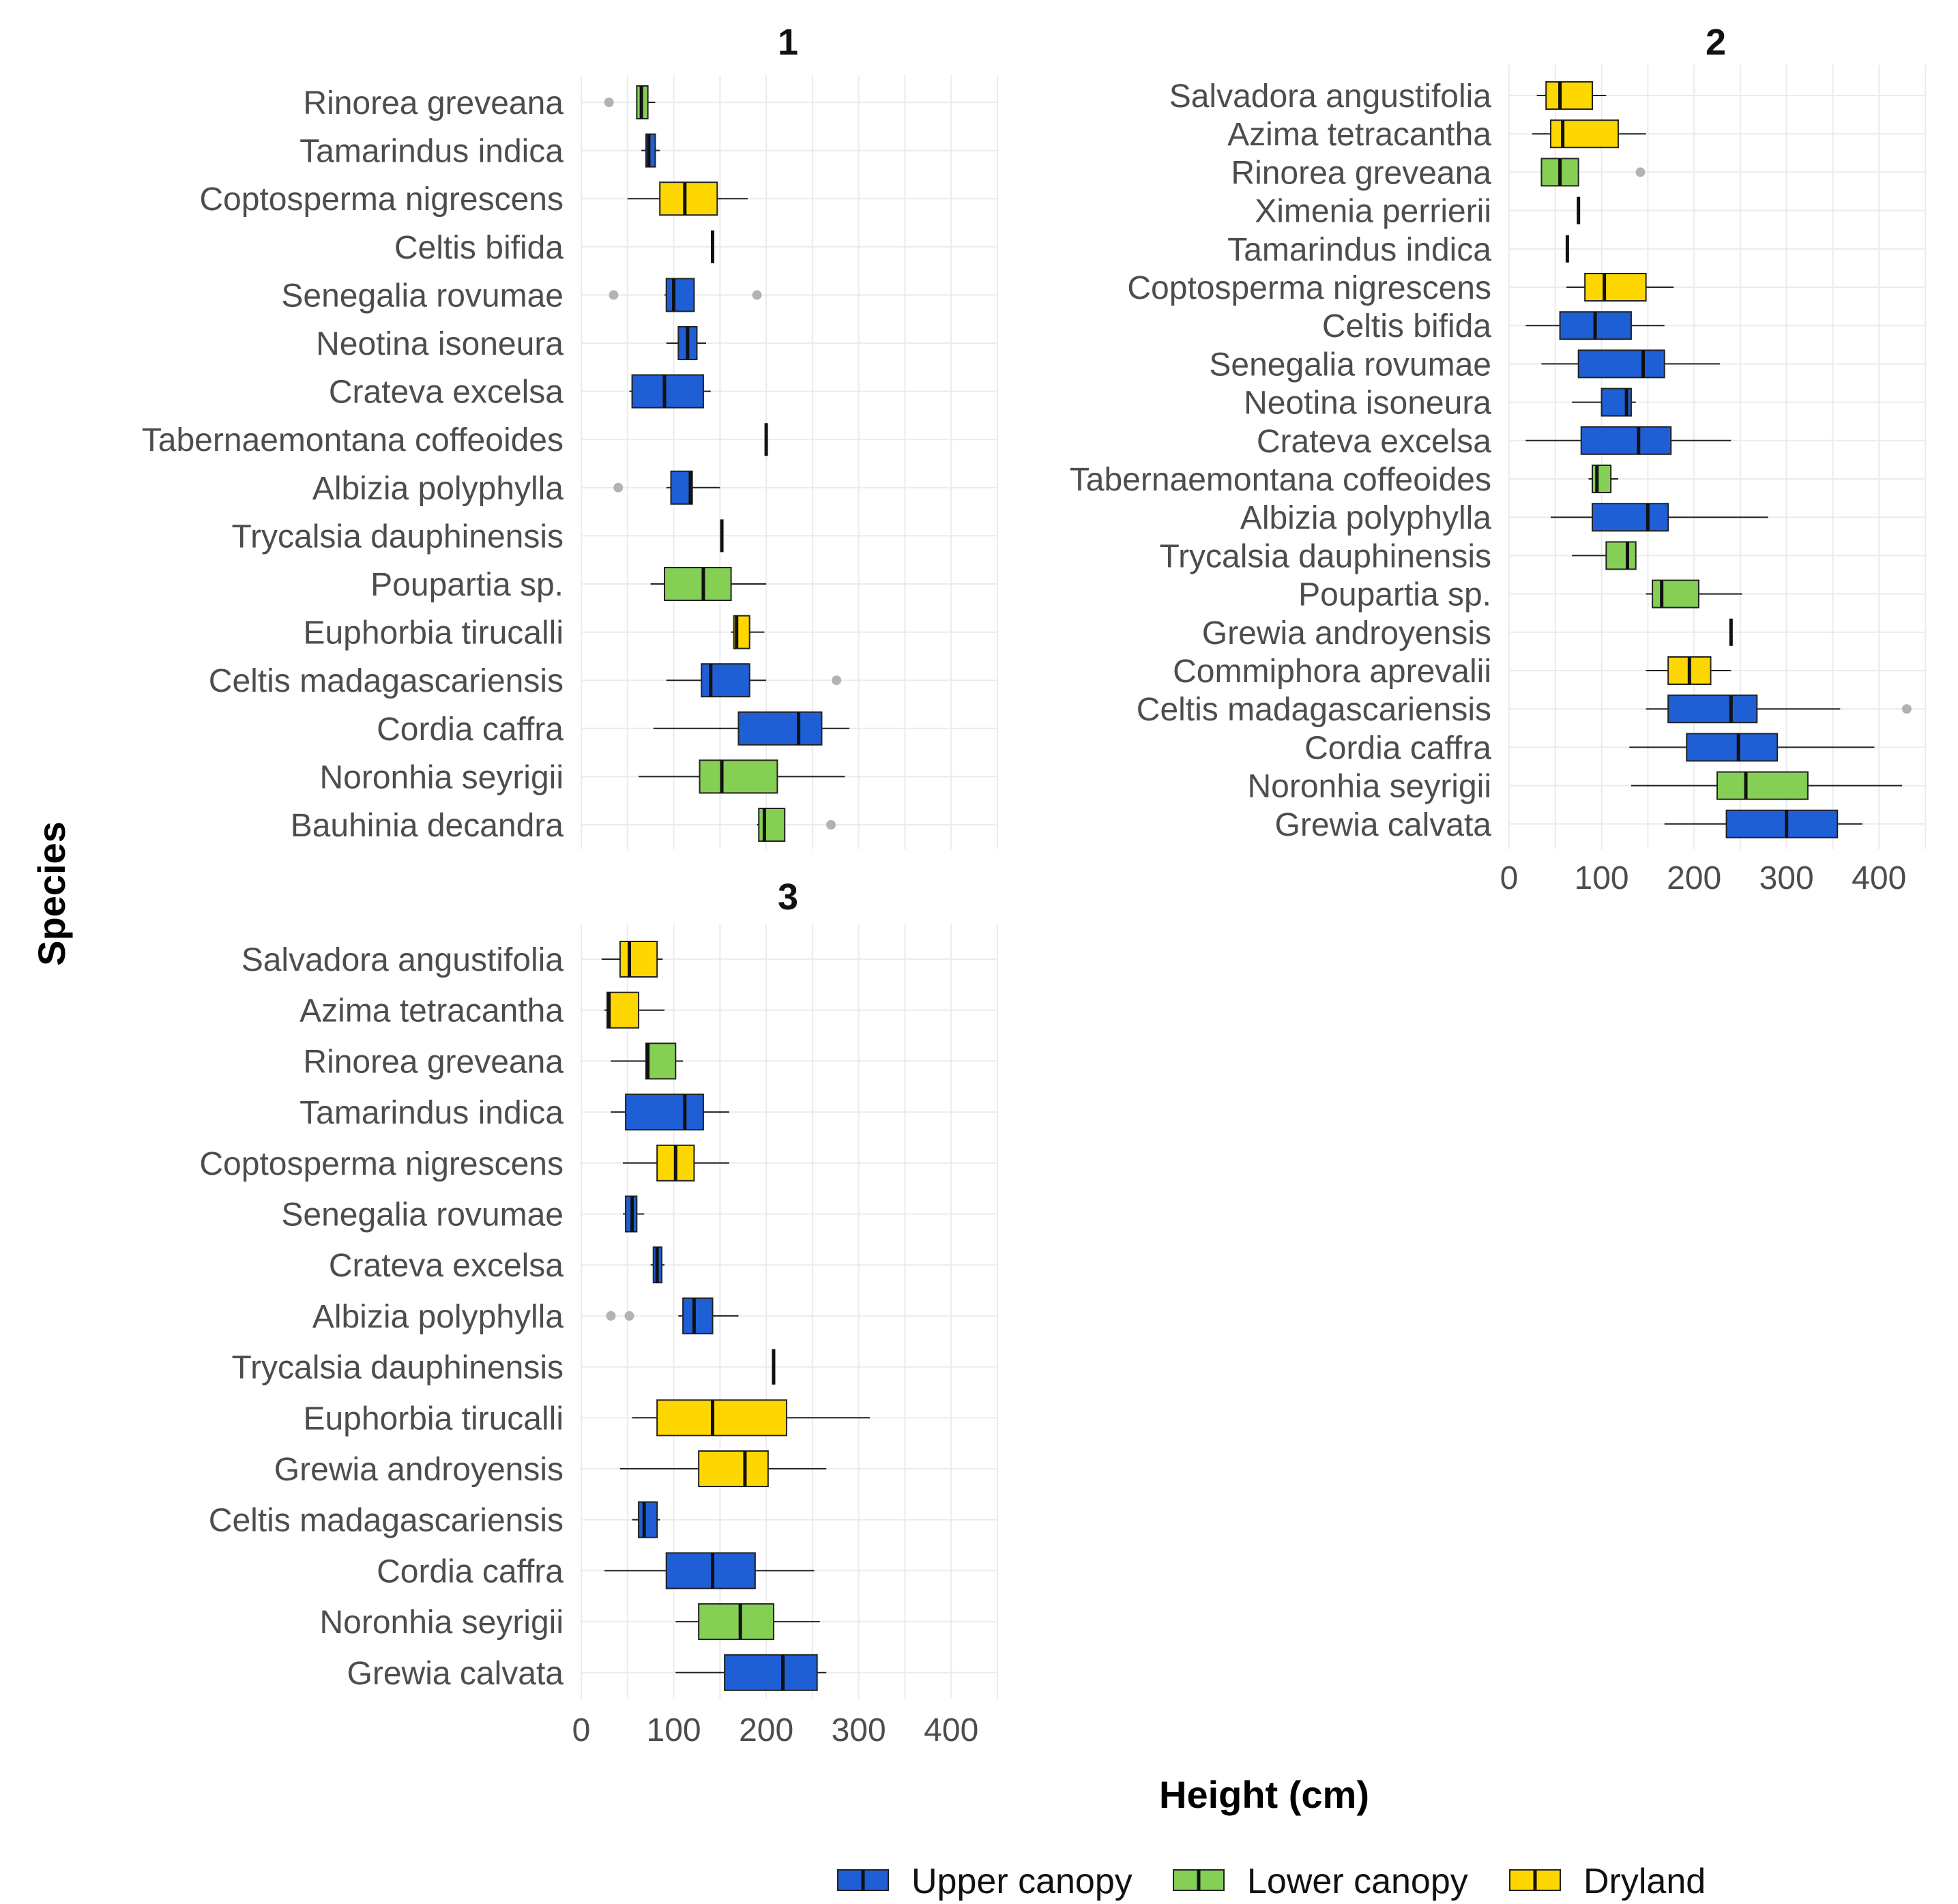 Image resolution: width=1958 pixels, height=1904 pixels. What do you see at coordinates (674, 1730) in the screenshot?
I see `x-tick-label: 100` at bounding box center [674, 1730].